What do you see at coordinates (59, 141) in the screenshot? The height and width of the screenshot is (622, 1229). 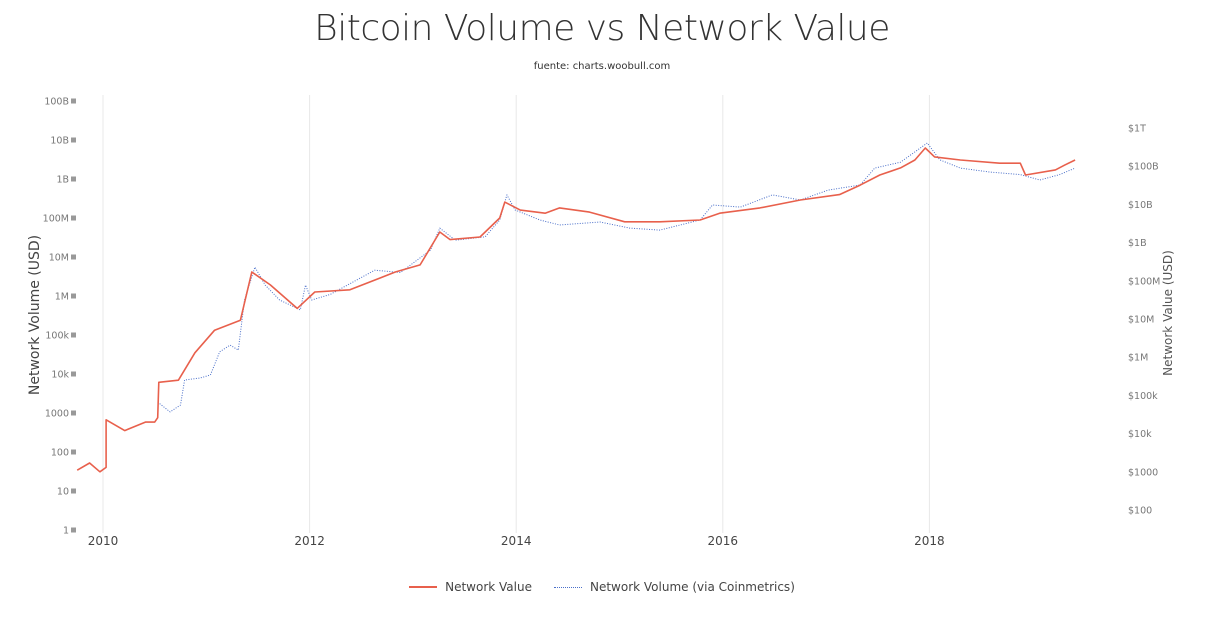 I see `y-left-tick-label: 10B` at bounding box center [59, 141].